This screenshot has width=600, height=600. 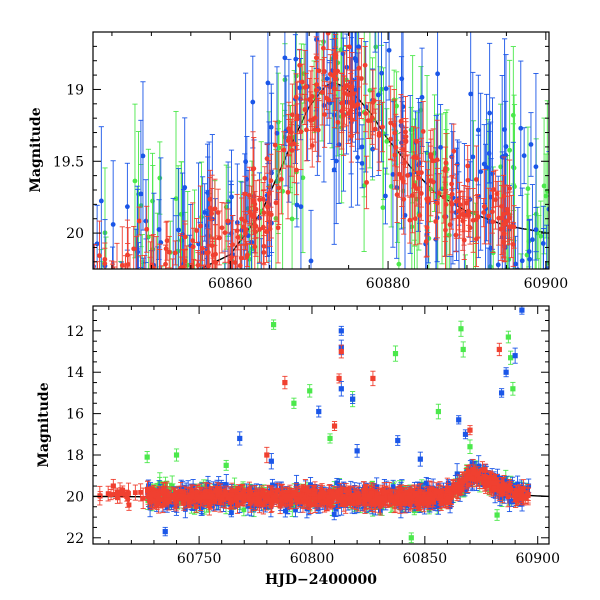 What do you see at coordinates (36, 149) in the screenshot?
I see `top-panel-y-axis-label: Magnitude` at bounding box center [36, 149].